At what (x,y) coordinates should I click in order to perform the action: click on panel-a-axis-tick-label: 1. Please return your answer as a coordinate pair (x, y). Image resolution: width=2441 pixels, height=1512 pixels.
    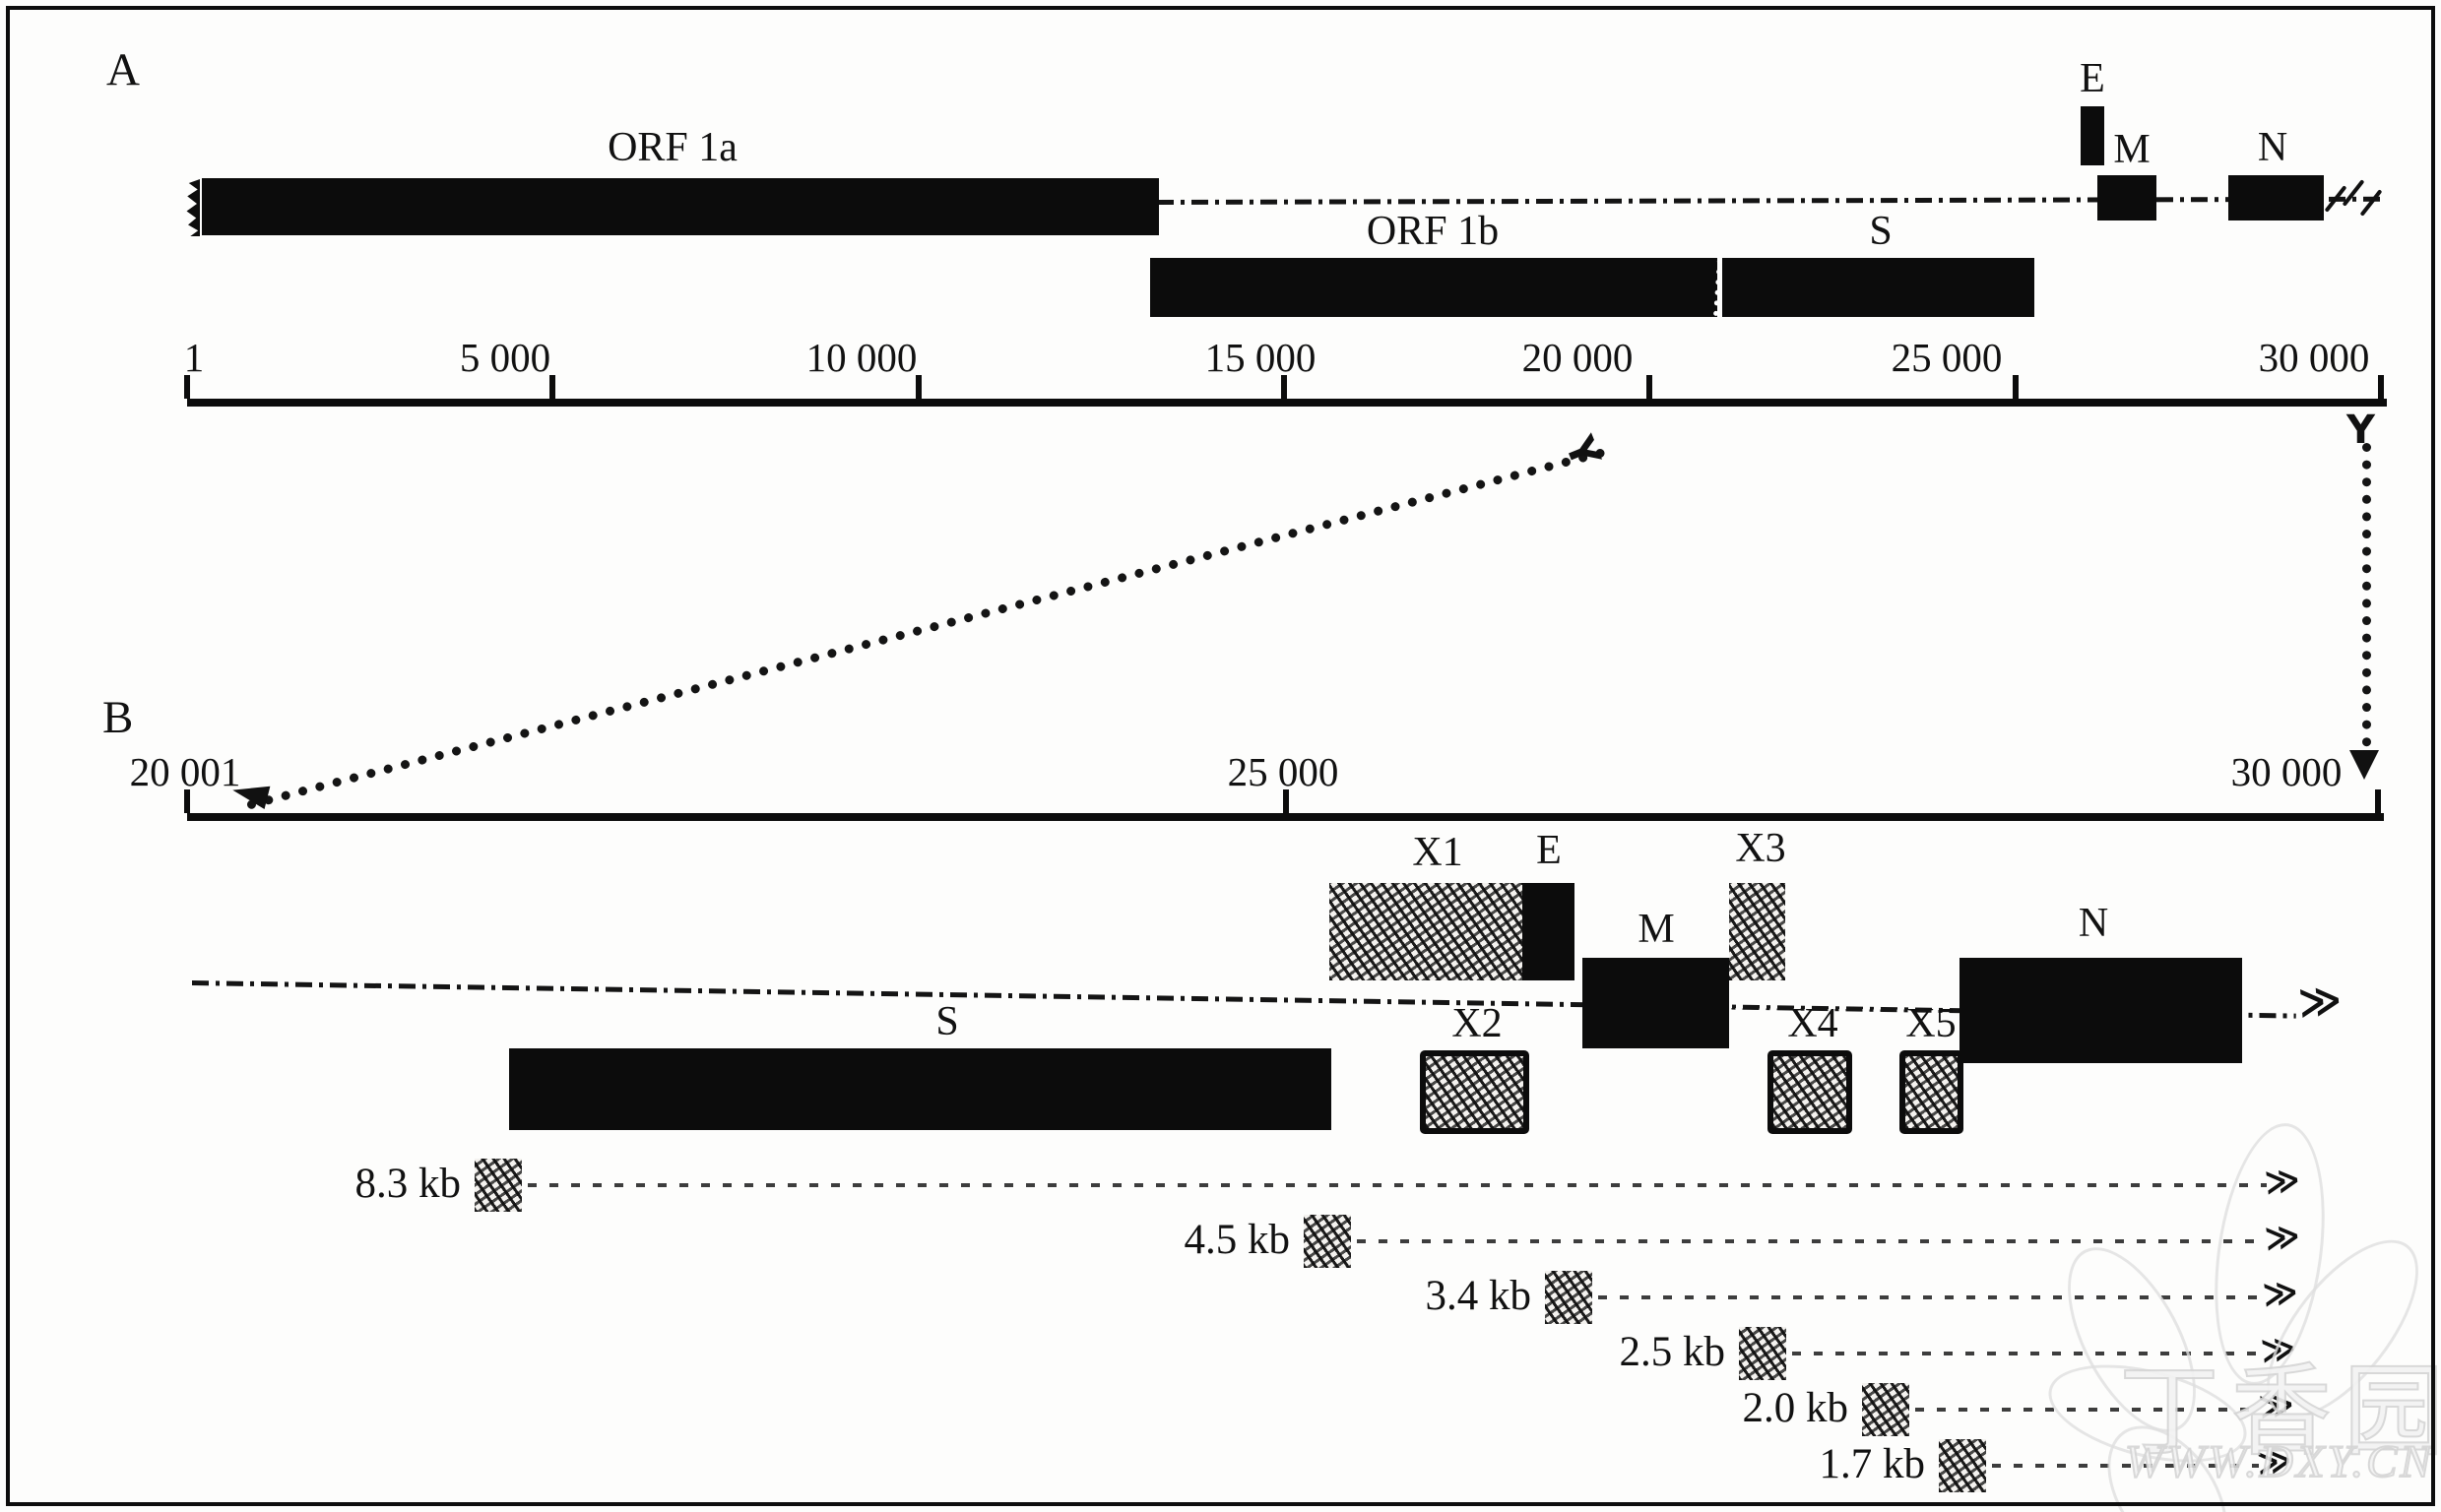
    Looking at the image, I should click on (194, 357).